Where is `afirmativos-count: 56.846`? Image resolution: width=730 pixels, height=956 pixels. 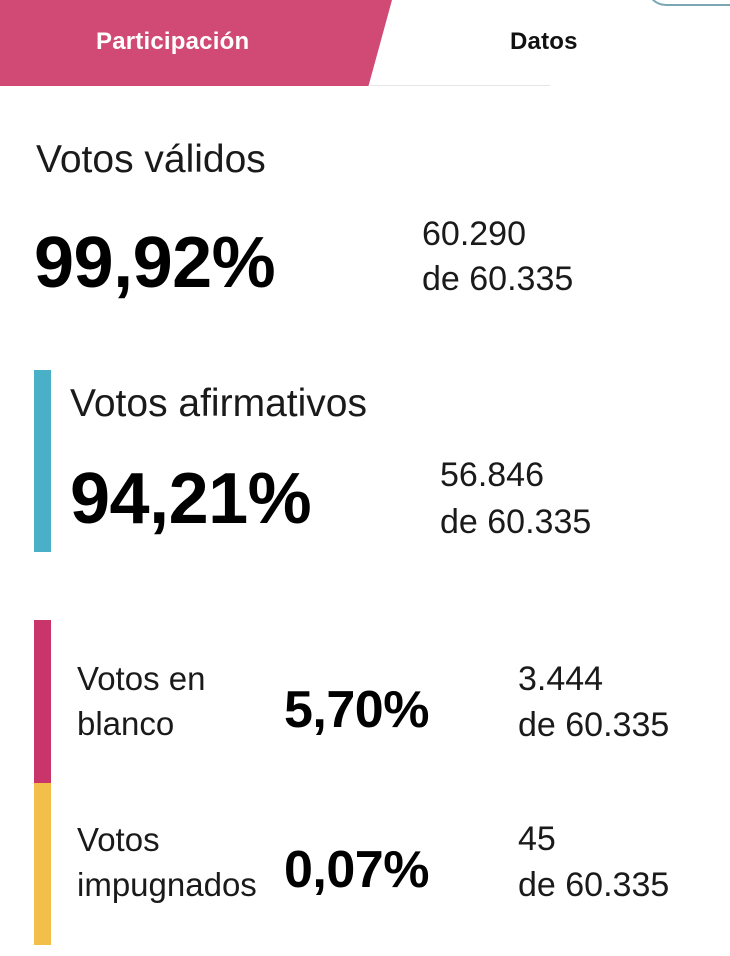 afirmativos-count: 56.846 is located at coordinates (492, 475).